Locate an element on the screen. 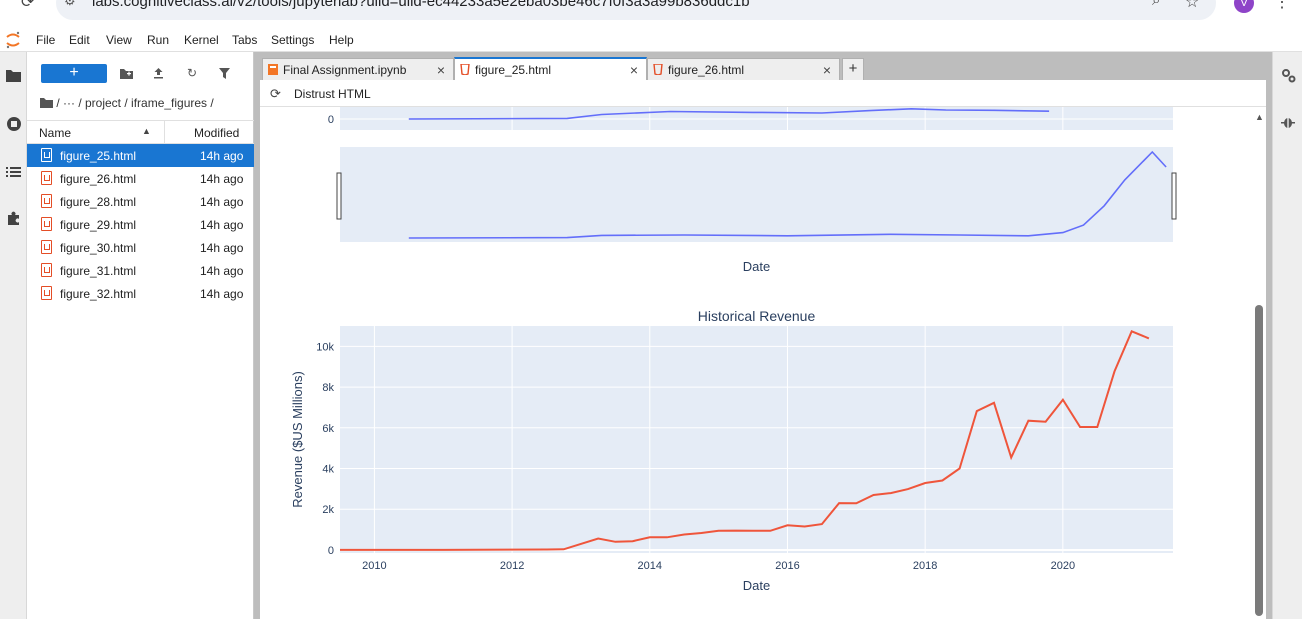 The width and height of the screenshot is (1302, 619). range-slider-background is located at coordinates (756, 194).